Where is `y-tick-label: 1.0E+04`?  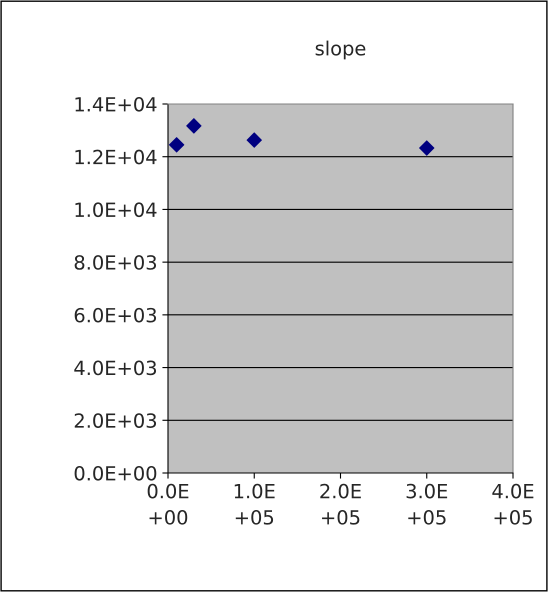 y-tick-label: 1.0E+04 is located at coordinates (115, 210).